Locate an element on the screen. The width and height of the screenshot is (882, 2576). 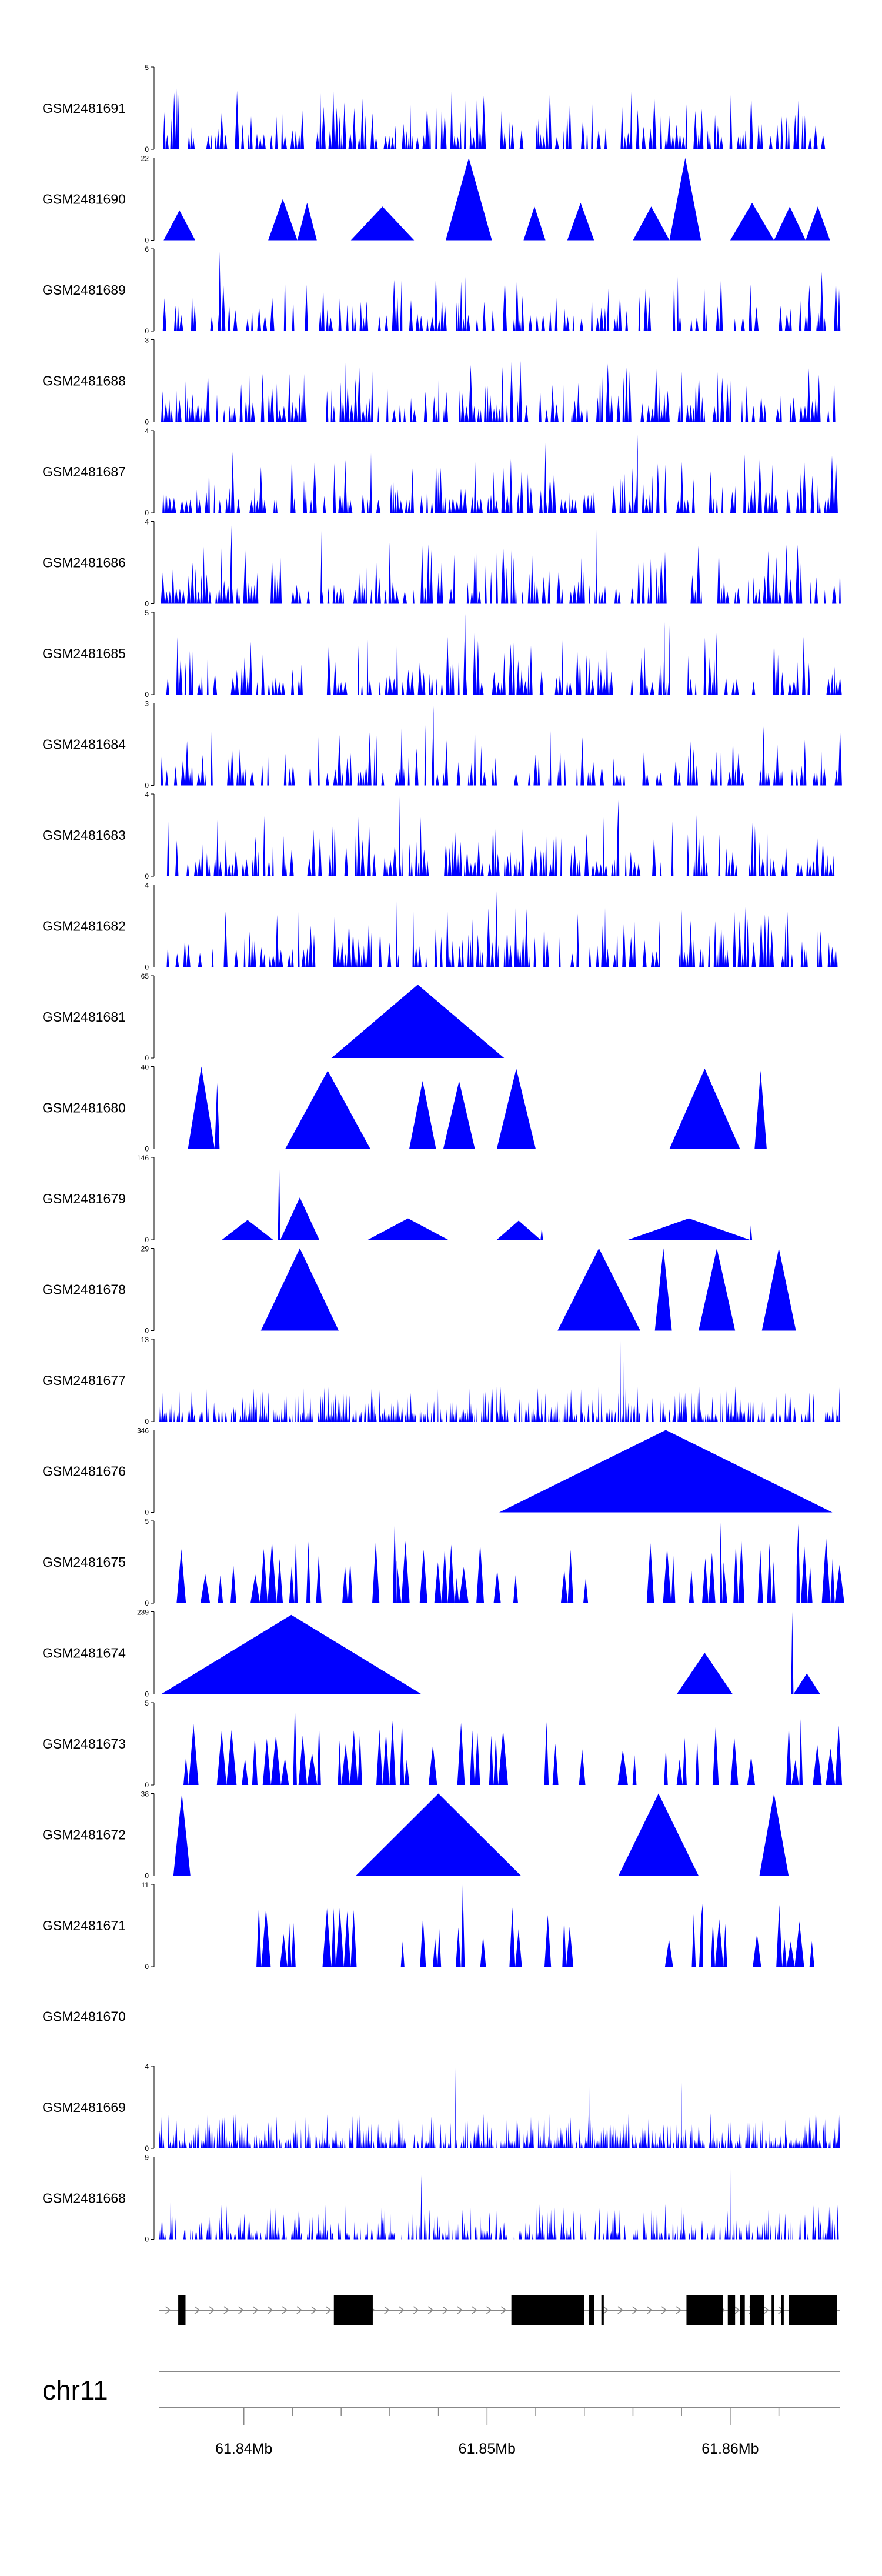
track-label: GSM2481686 is located at coordinates (84, 562).